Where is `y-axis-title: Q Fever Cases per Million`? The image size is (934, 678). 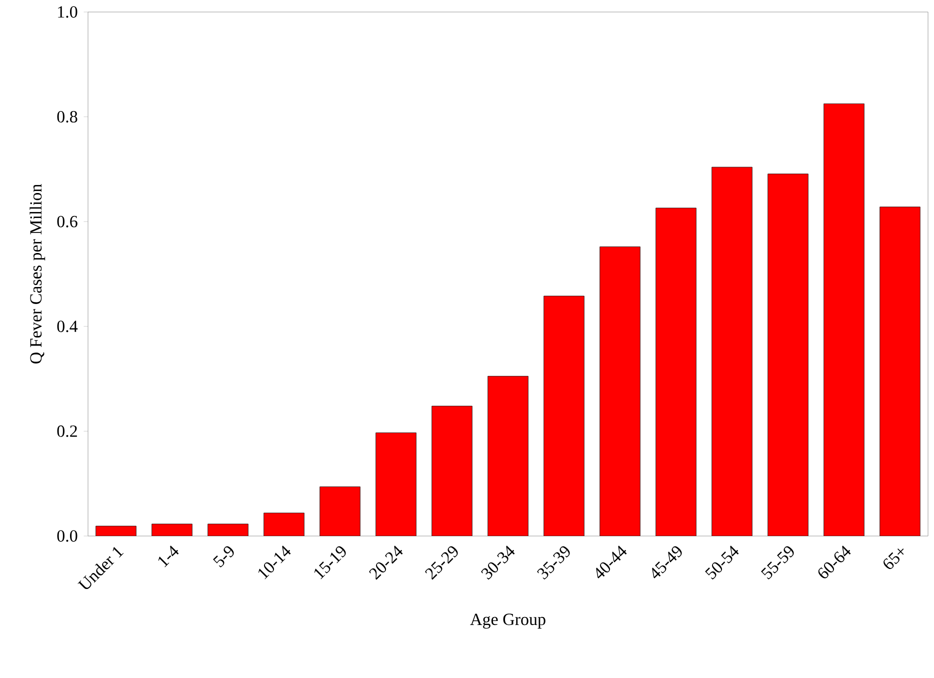
y-axis-title: Q Fever Cases per Million is located at coordinates (38, 274).